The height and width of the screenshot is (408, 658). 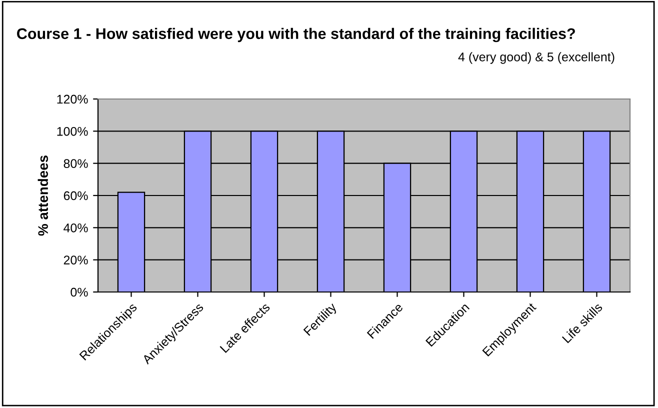 What do you see at coordinates (296, 35) in the screenshot?
I see `chart-title: Course 1 - How satisfied were you with the standard of the training facilities?` at bounding box center [296, 35].